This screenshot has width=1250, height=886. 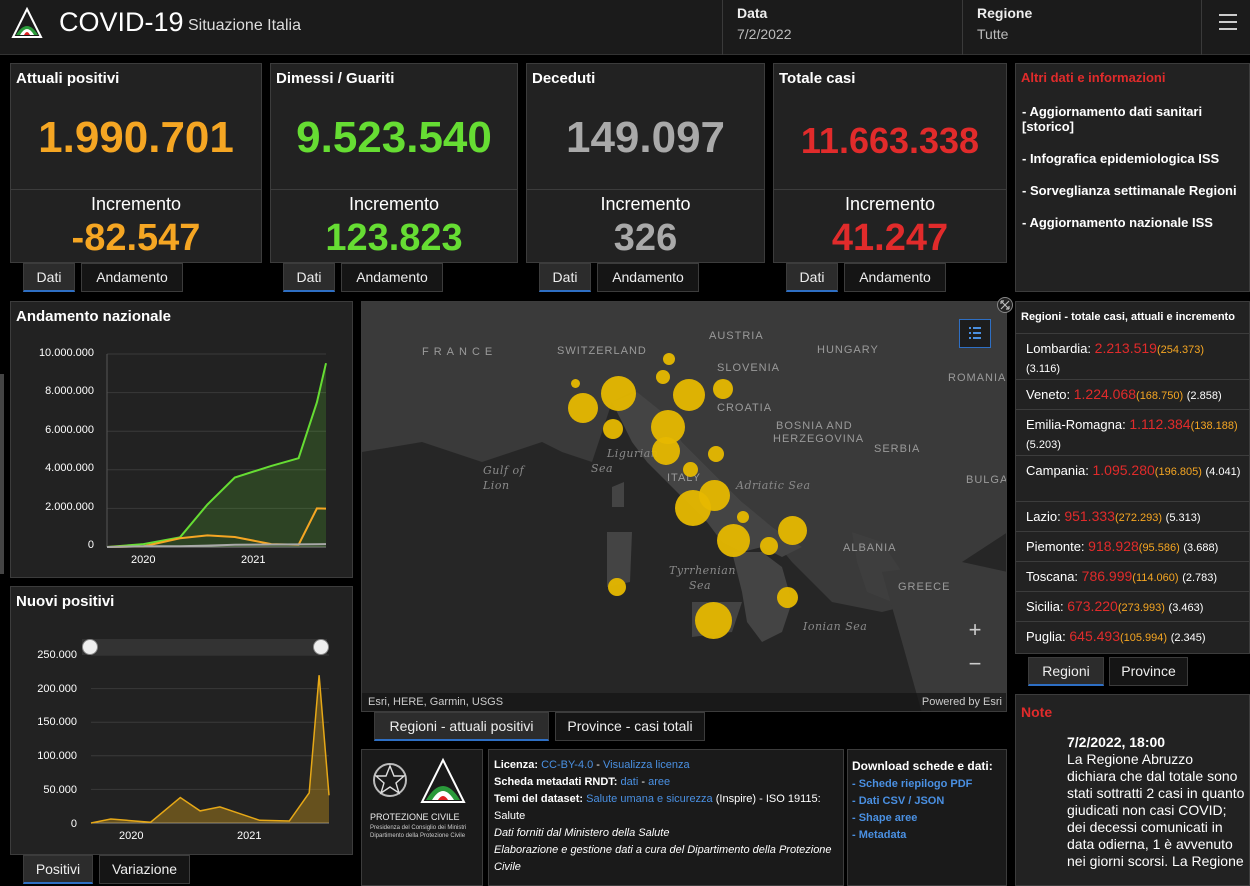 What do you see at coordinates (764, 34) in the screenshot?
I see `date-filter-value: 7/2/2022` at bounding box center [764, 34].